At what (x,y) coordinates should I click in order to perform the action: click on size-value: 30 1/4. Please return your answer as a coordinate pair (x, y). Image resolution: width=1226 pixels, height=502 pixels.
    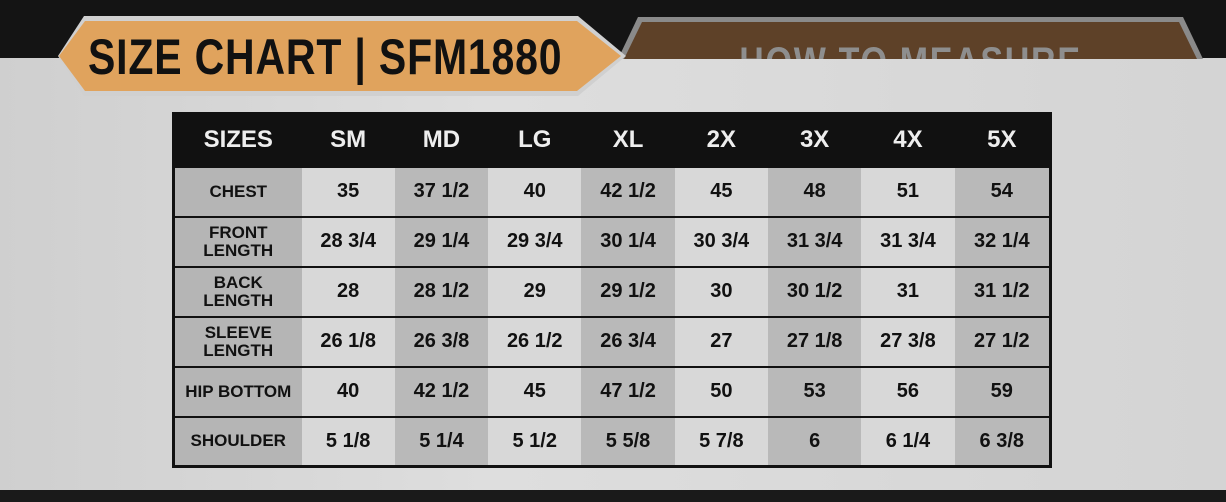
    Looking at the image, I should click on (628, 241).